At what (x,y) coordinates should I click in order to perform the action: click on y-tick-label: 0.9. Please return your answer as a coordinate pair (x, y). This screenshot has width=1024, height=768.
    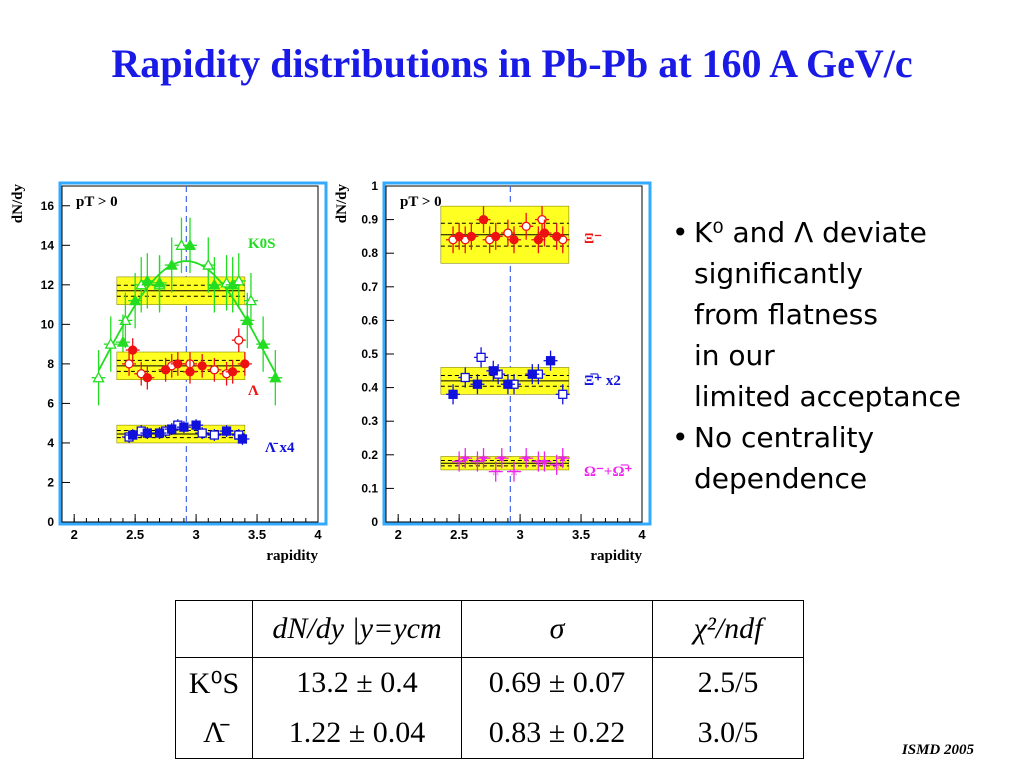
    Looking at the image, I should click on (369, 220).